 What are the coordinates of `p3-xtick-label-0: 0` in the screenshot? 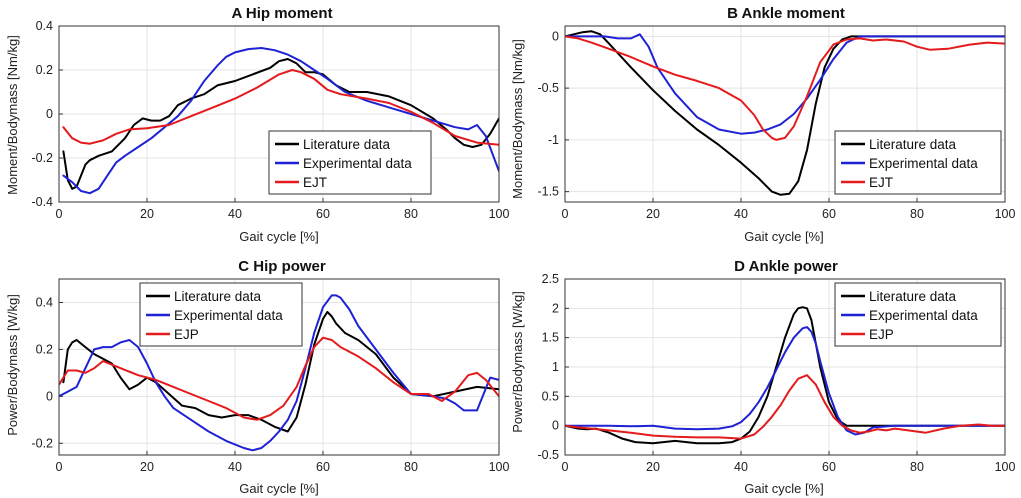 It's located at (565, 467).